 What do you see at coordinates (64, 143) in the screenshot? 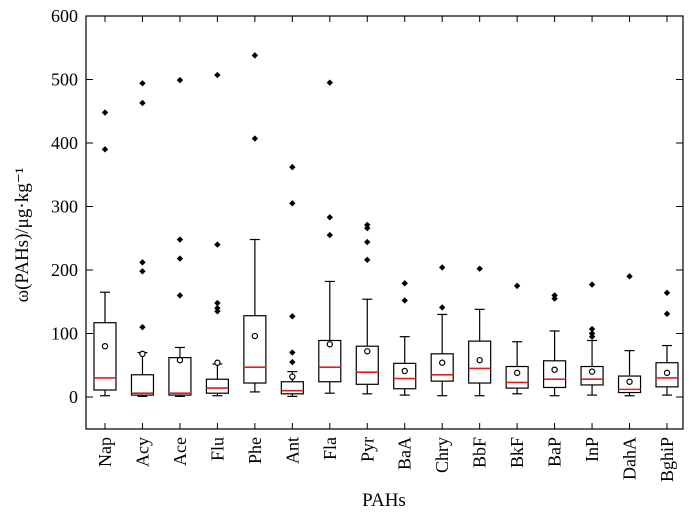
I see `y-tick-label: 400` at bounding box center [64, 143].